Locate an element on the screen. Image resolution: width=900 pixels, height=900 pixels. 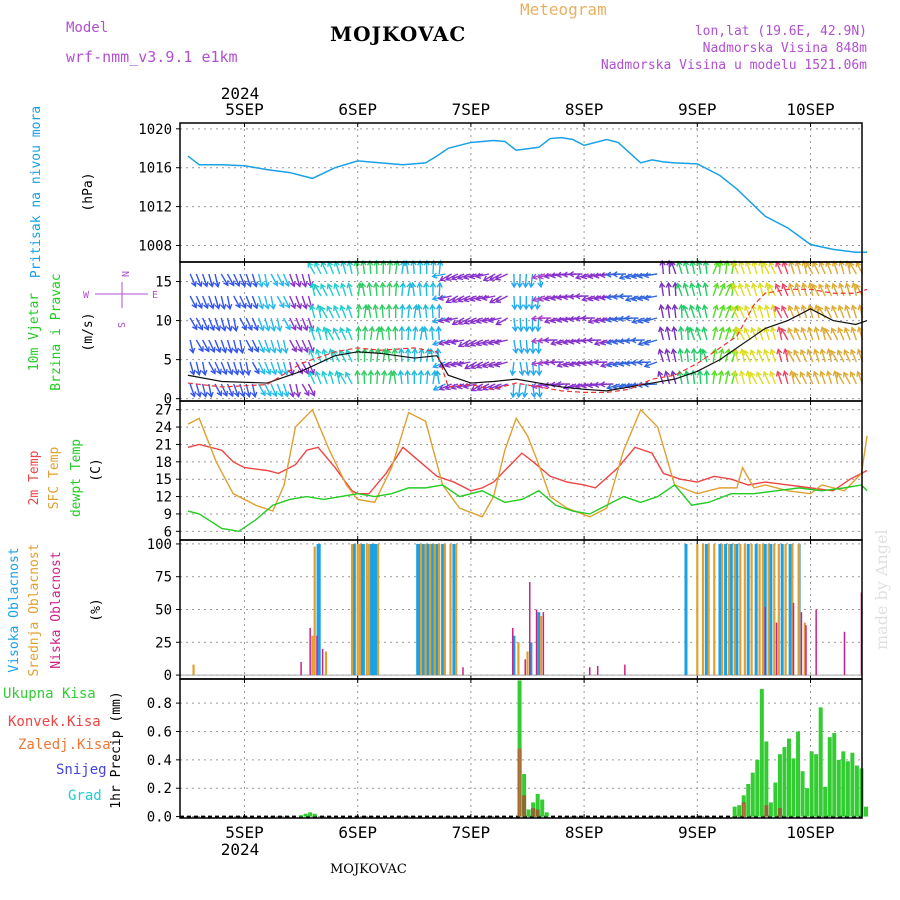
mid-cloud-bar is located at coordinates (729, 609).